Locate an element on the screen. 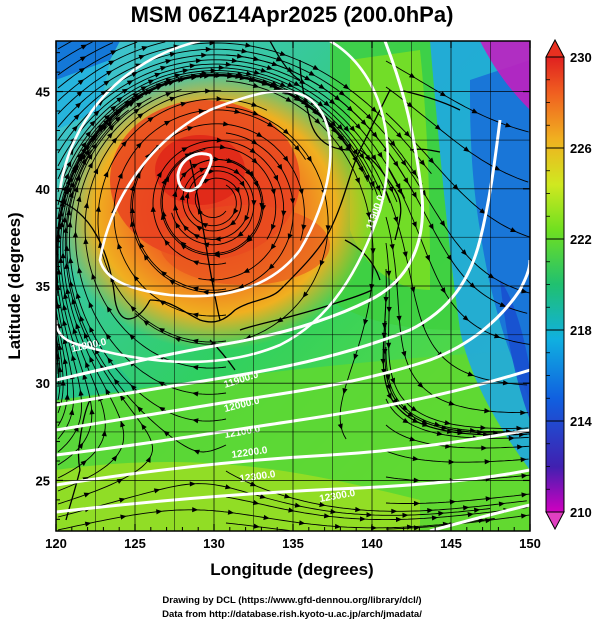 The width and height of the screenshot is (599, 625). x-axis-label: Longitude (degrees) is located at coordinates (291, 569).